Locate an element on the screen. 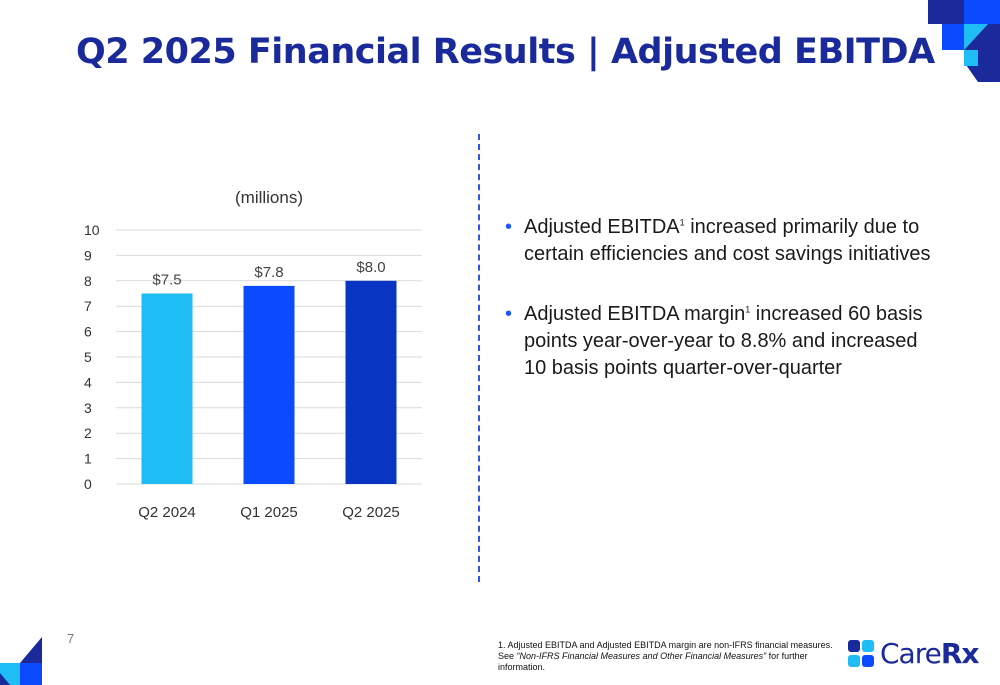 This screenshot has height=685, width=1000. page-number: 7 is located at coordinates (71, 638).